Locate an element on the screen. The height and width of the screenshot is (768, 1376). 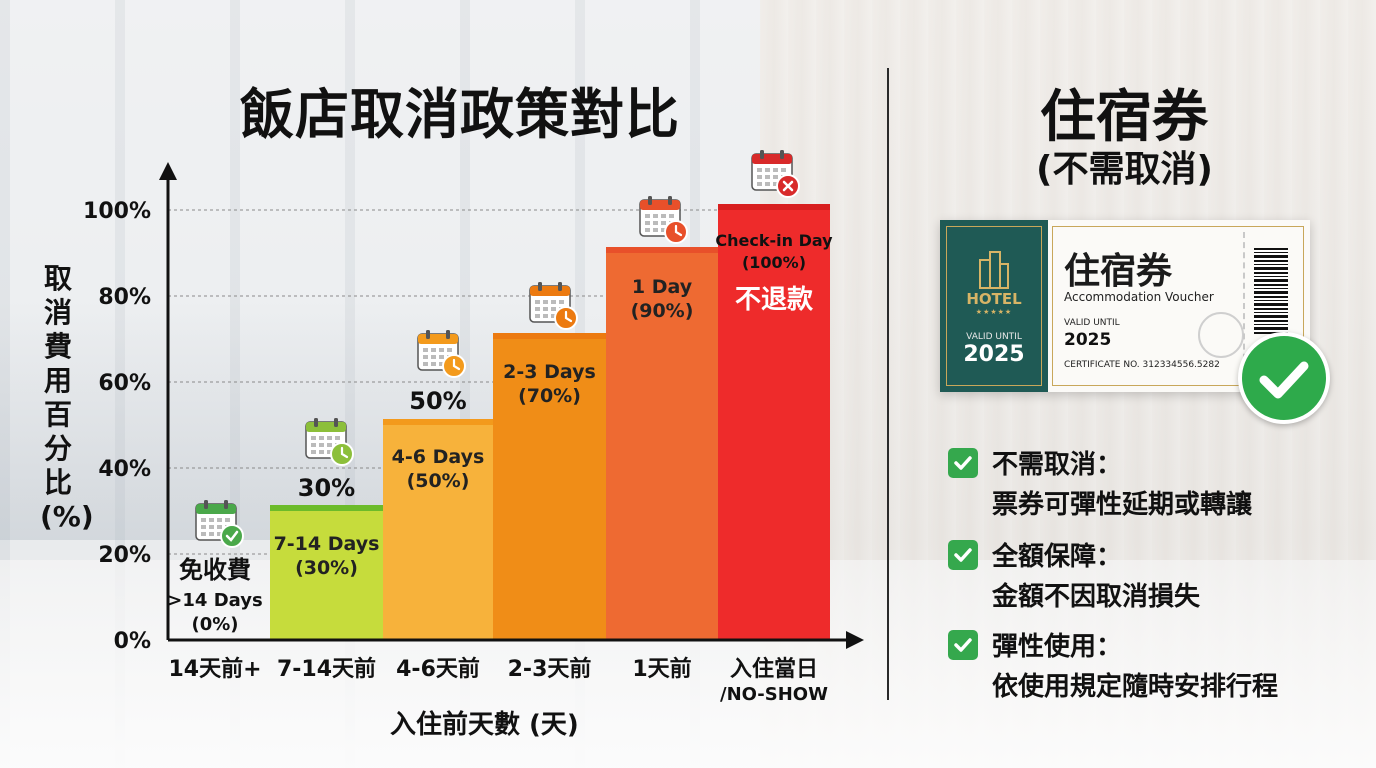
x-tick-label: 4-6天前 is located at coordinates (438, 669).